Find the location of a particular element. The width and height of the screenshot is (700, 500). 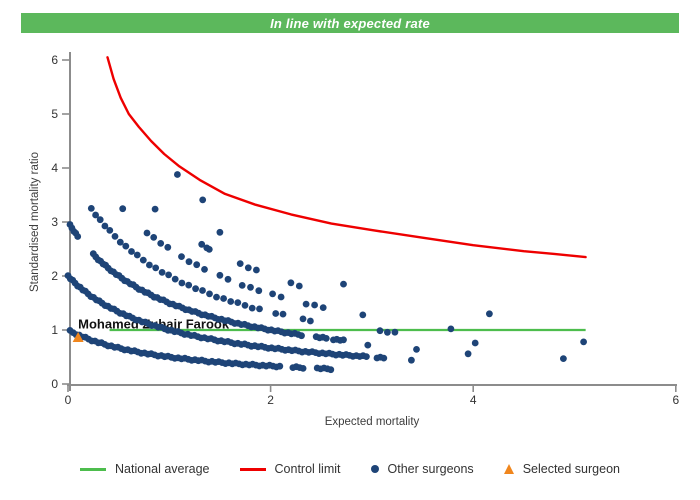

y-tick-label: 5 is located at coordinates (54, 114).